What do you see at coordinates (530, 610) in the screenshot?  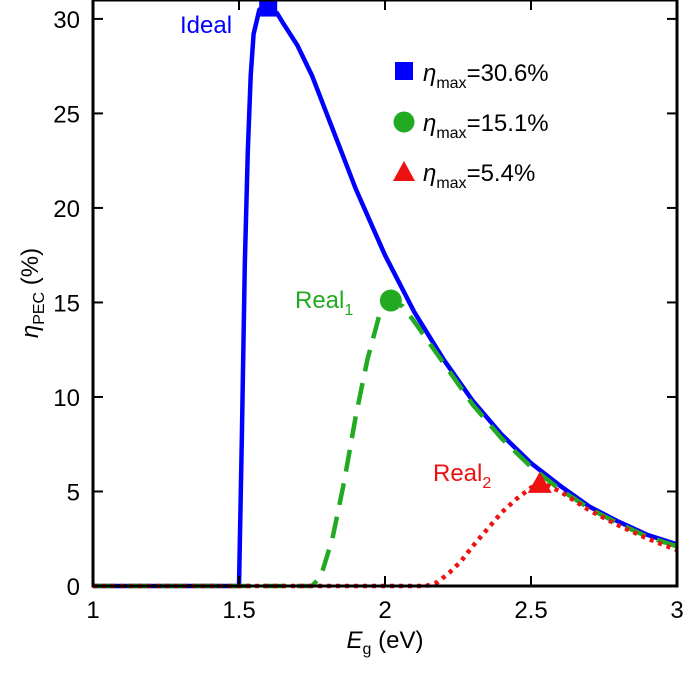 I see `x-tick-label: 2.5` at bounding box center [530, 610].